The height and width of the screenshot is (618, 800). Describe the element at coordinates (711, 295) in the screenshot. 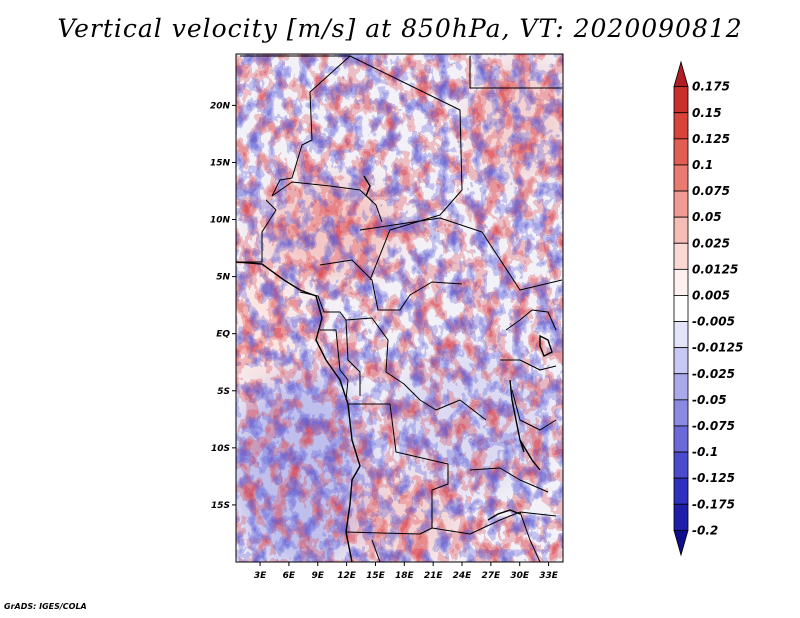

I see `colorbar-label: 0.005` at that location.